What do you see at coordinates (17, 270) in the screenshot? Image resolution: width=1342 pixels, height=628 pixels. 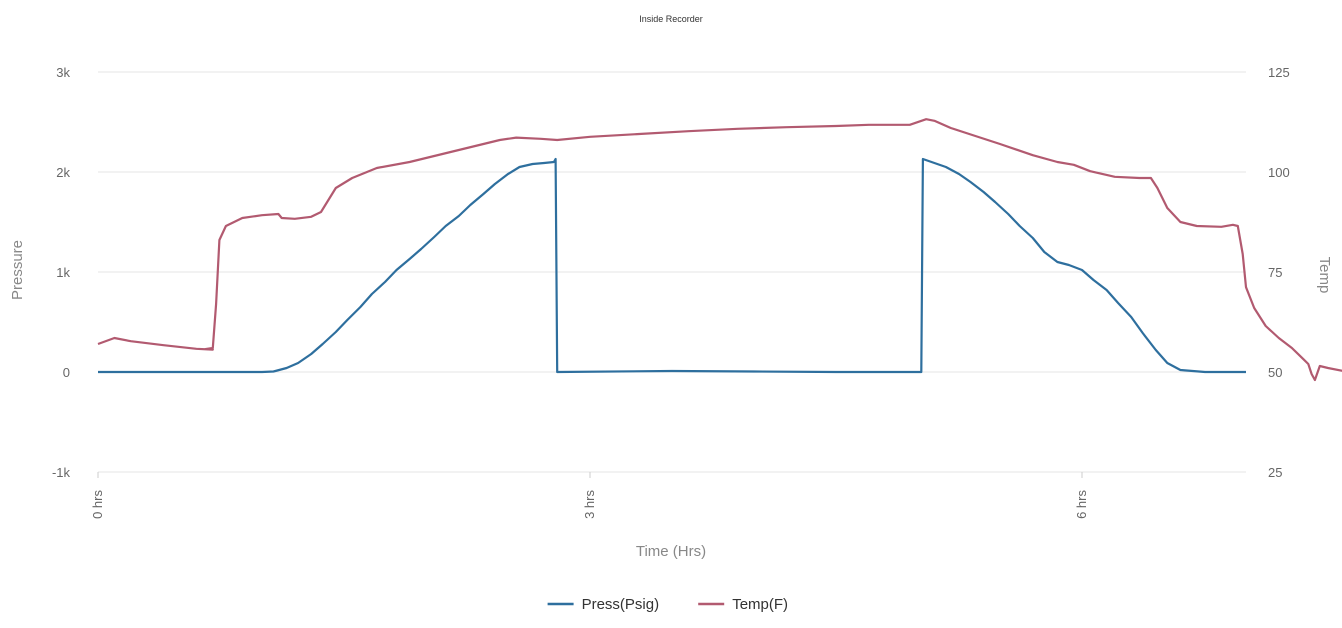 I see `y-axis-left-title: Pressure` at bounding box center [17, 270].